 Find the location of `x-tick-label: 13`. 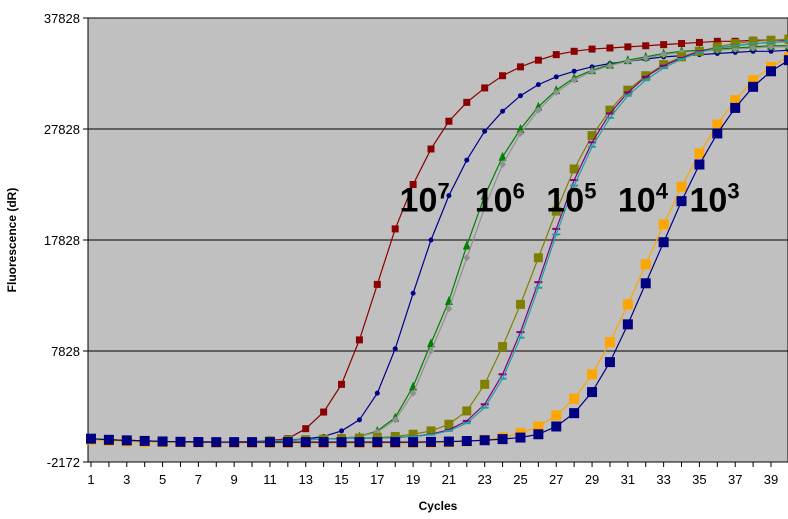

x-tick-label: 13 is located at coordinates (306, 479).